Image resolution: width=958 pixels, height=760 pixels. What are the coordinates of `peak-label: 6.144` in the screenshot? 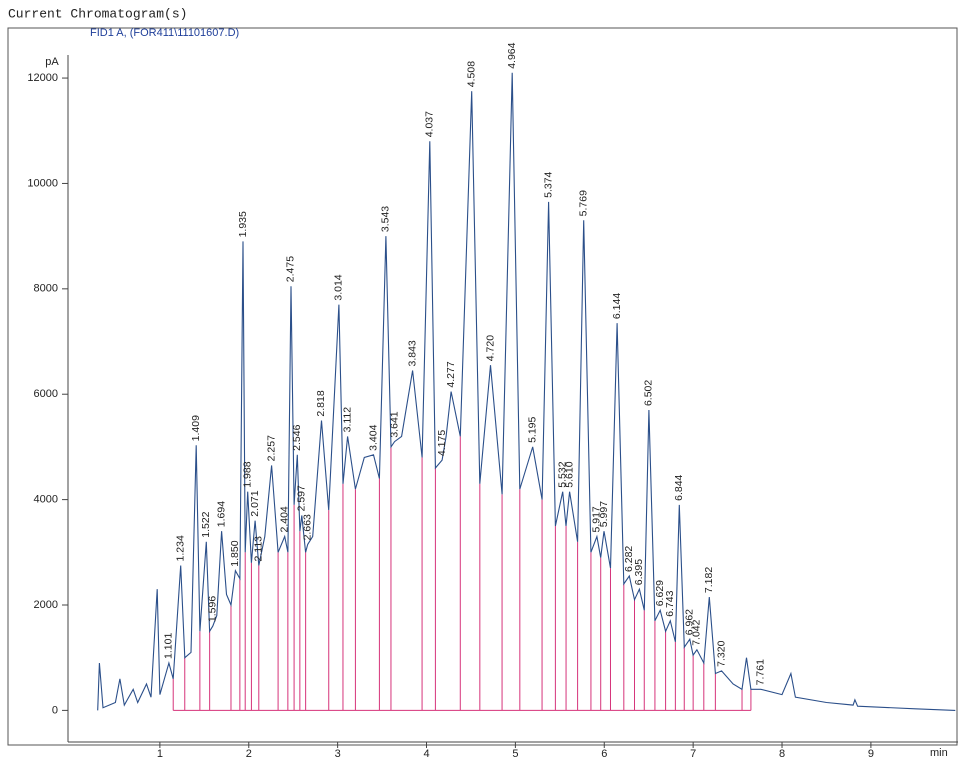 It's located at (617, 306).